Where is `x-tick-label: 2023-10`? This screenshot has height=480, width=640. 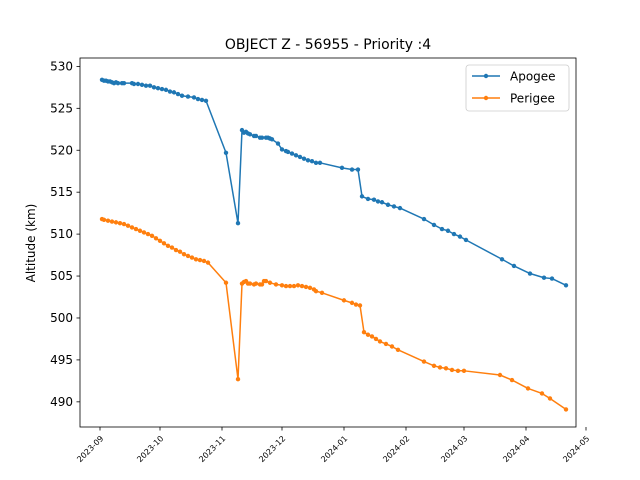 x-tick-label: 2023-10 is located at coordinates (150, 449).